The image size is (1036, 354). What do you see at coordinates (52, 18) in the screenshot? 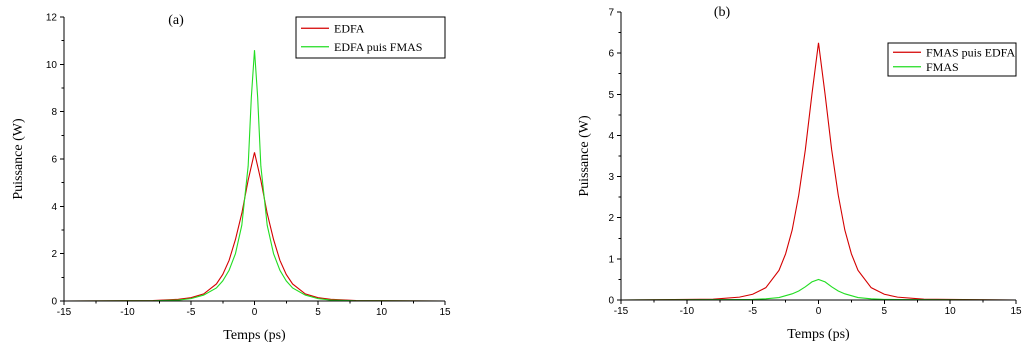
I see `y-tick-label: 12` at bounding box center [52, 18].